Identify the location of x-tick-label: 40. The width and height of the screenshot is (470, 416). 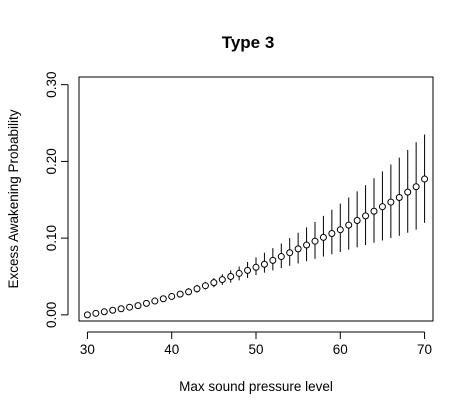
(171, 349).